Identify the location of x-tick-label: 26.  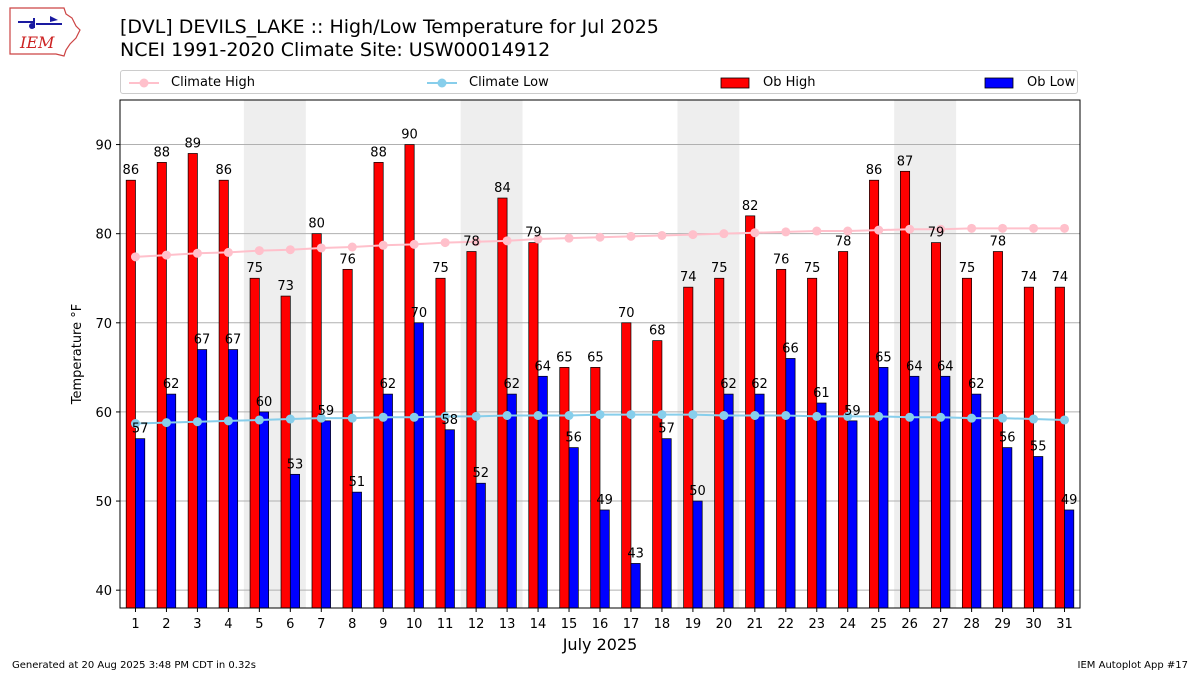
(909, 624).